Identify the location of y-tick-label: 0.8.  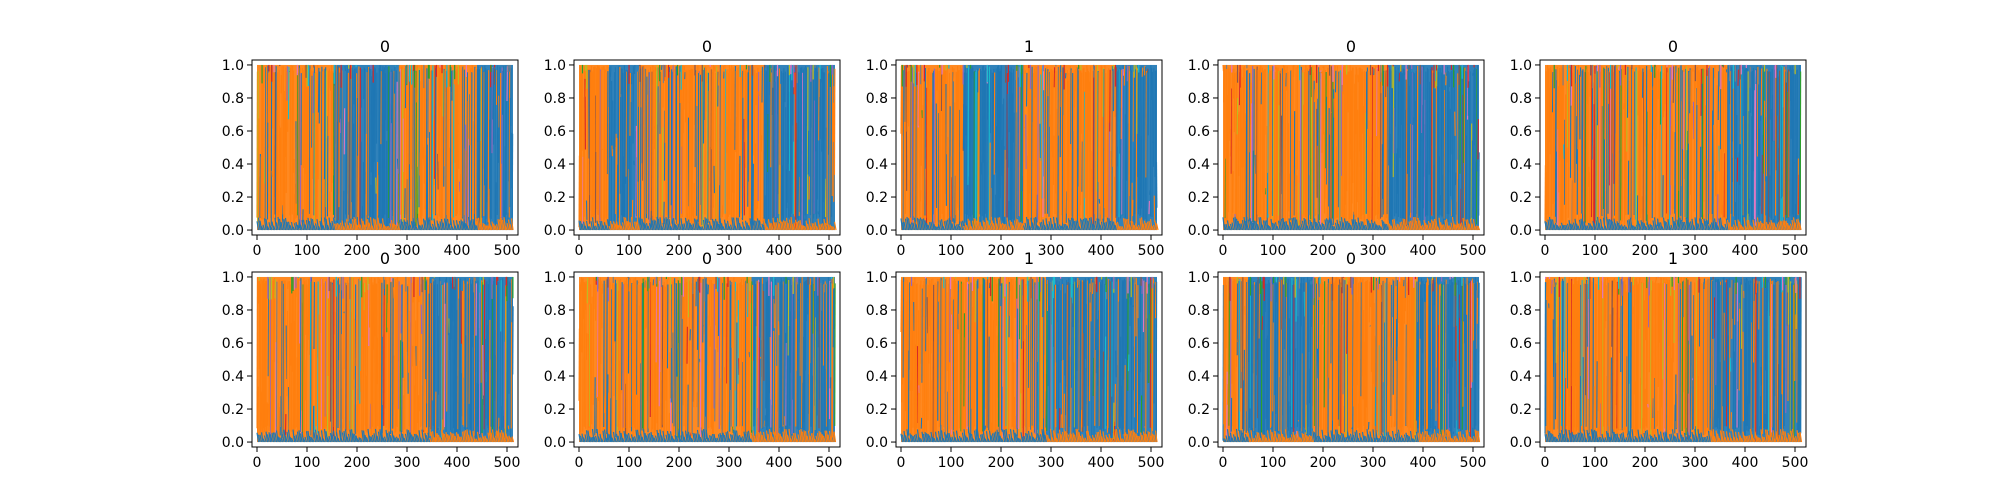
(877, 99).